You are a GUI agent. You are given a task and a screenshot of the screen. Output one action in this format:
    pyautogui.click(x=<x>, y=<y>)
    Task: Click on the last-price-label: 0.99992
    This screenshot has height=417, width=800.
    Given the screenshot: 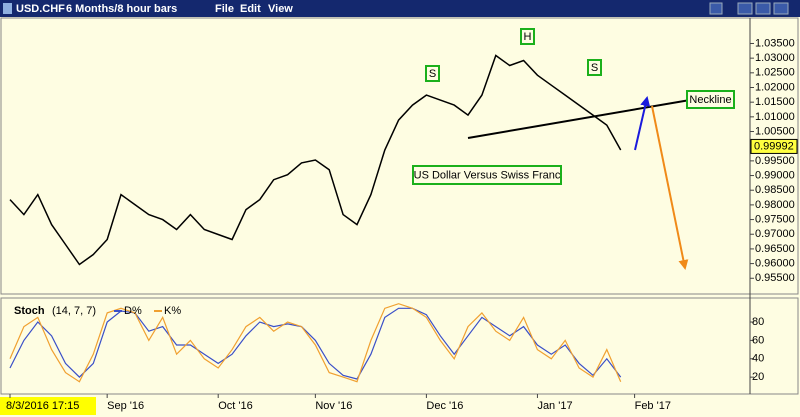 What is the action you would take?
    pyautogui.click(x=774, y=146)
    